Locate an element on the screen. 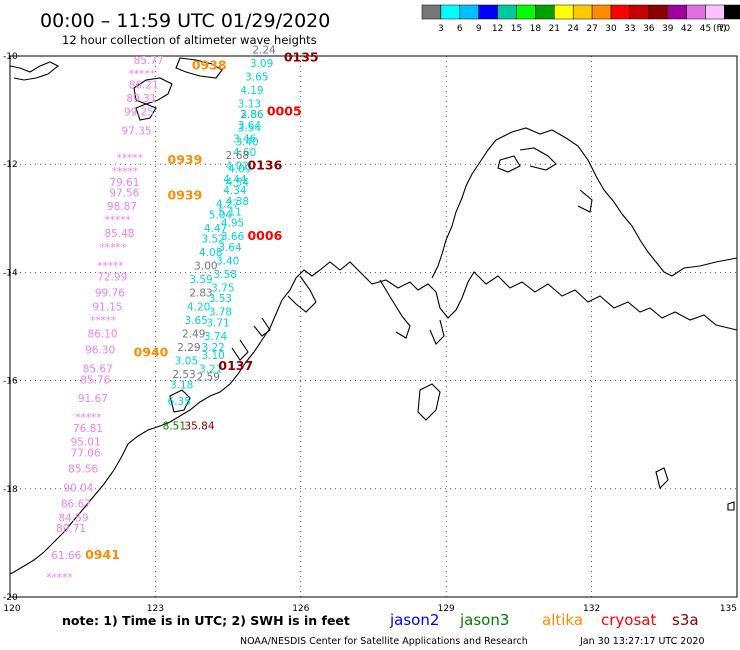  wave-height-label: 76.81 is located at coordinates (88, 429).